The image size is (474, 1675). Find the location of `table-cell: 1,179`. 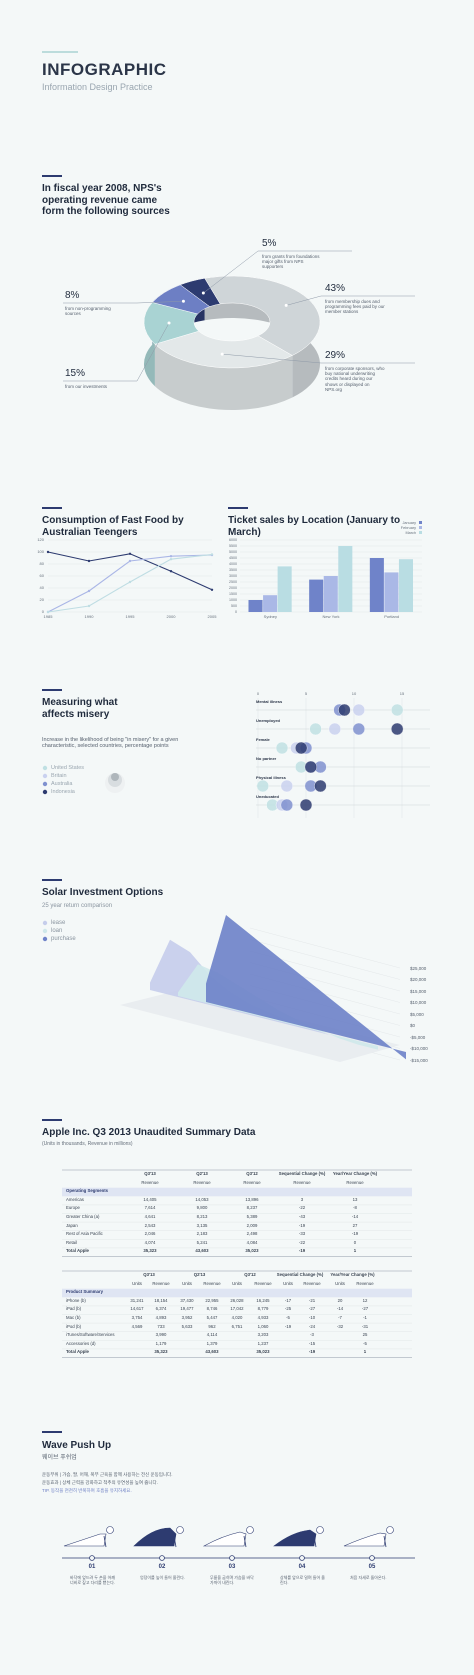

table-cell: 1,179 is located at coordinates (161, 1343).